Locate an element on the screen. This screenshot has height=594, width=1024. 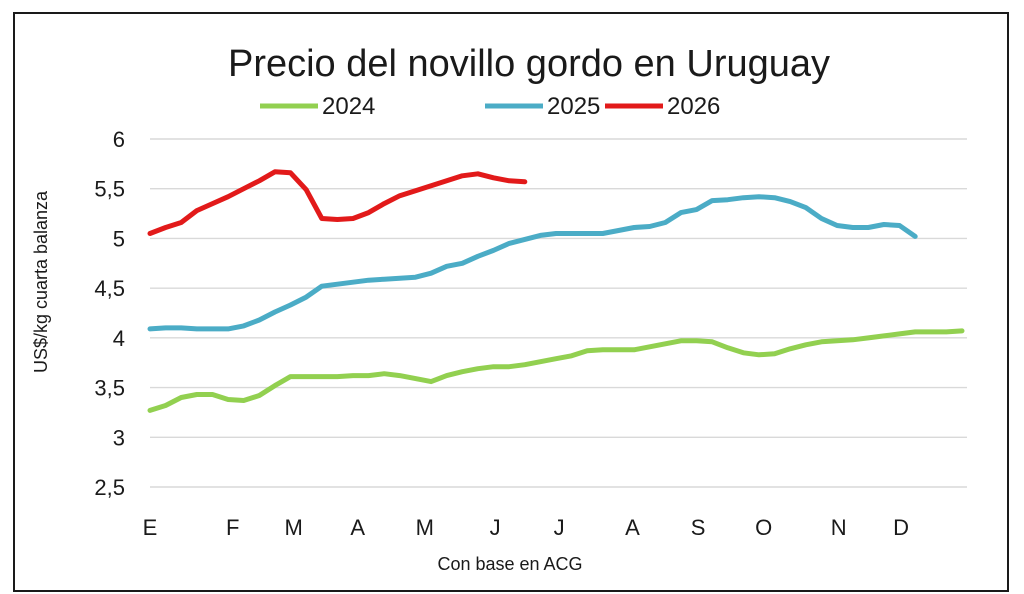
legend-label: 2024 is located at coordinates (348, 106).